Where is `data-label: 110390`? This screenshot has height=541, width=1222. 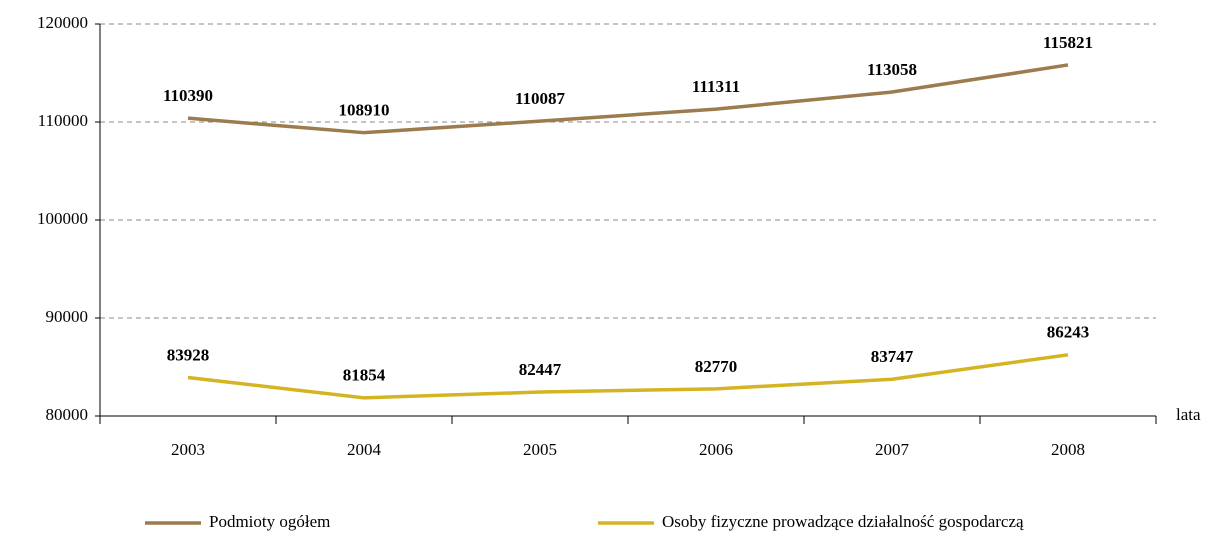 data-label: 110390 is located at coordinates (188, 95).